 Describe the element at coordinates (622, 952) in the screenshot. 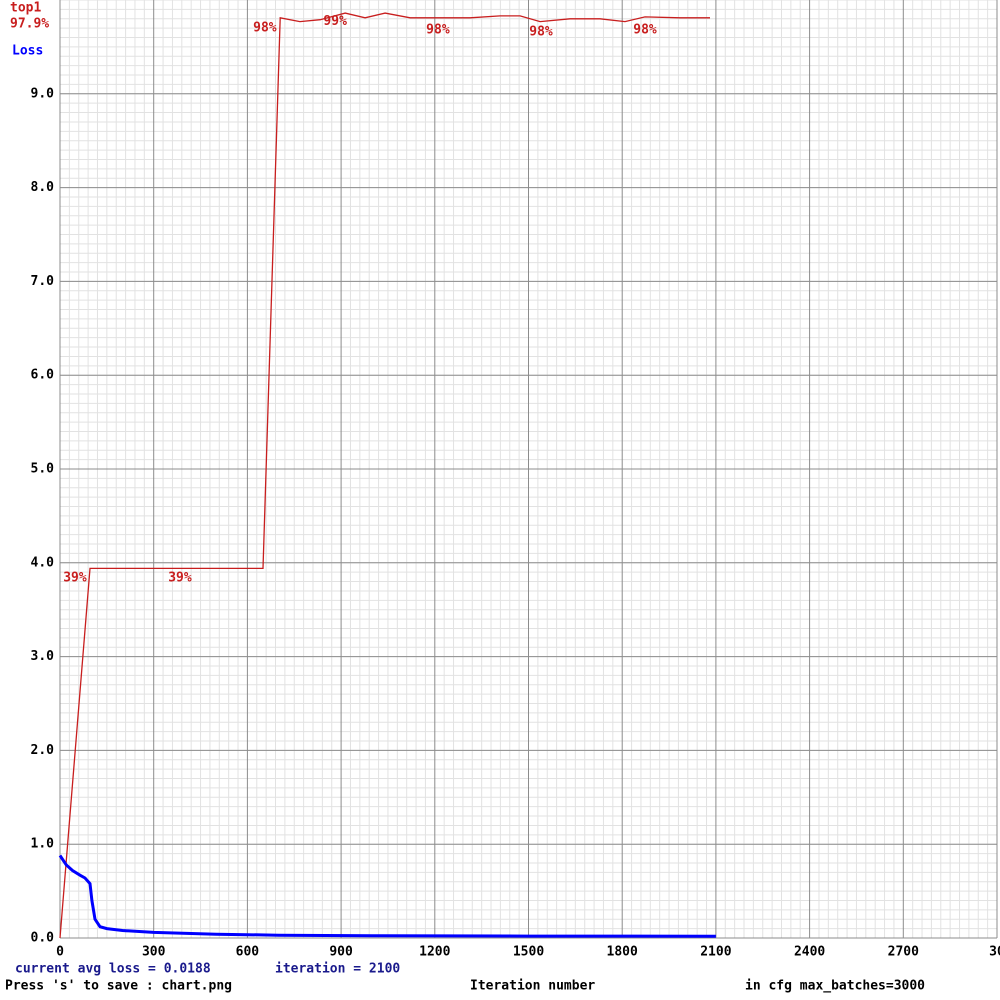

I see `x-tick-label: 1800` at that location.